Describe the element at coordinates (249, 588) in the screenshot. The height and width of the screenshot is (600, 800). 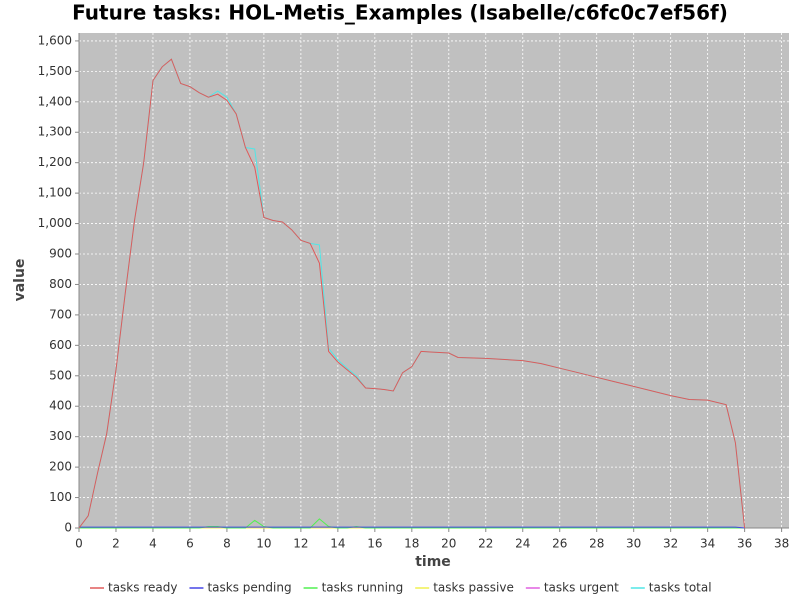
I see `legend-label: tasks pending` at that location.